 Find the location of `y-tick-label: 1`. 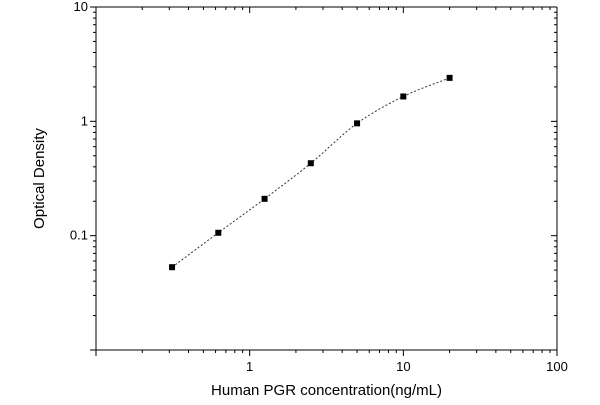

y-tick-label: 1 is located at coordinates (84, 120).